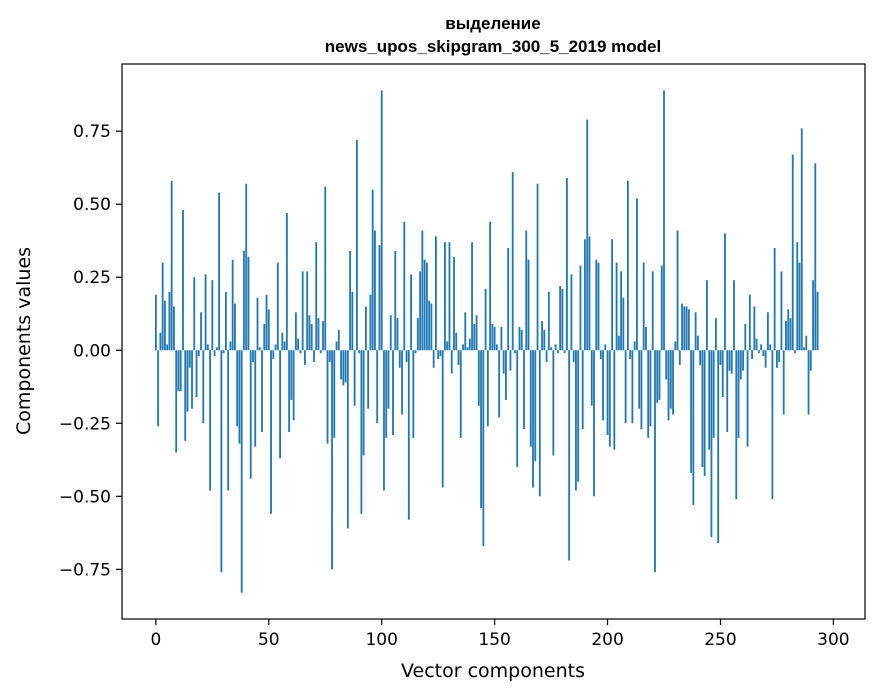 This screenshot has width=880, height=696. Describe the element at coordinates (500, 634) in the screenshot. I see `x-axis: 0 50 100 150 200 250 300` at that location.